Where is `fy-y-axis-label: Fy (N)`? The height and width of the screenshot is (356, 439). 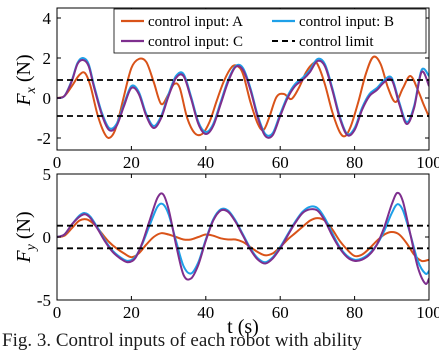 fy-y-axis-label: Fy (N) is located at coordinates (26, 237).